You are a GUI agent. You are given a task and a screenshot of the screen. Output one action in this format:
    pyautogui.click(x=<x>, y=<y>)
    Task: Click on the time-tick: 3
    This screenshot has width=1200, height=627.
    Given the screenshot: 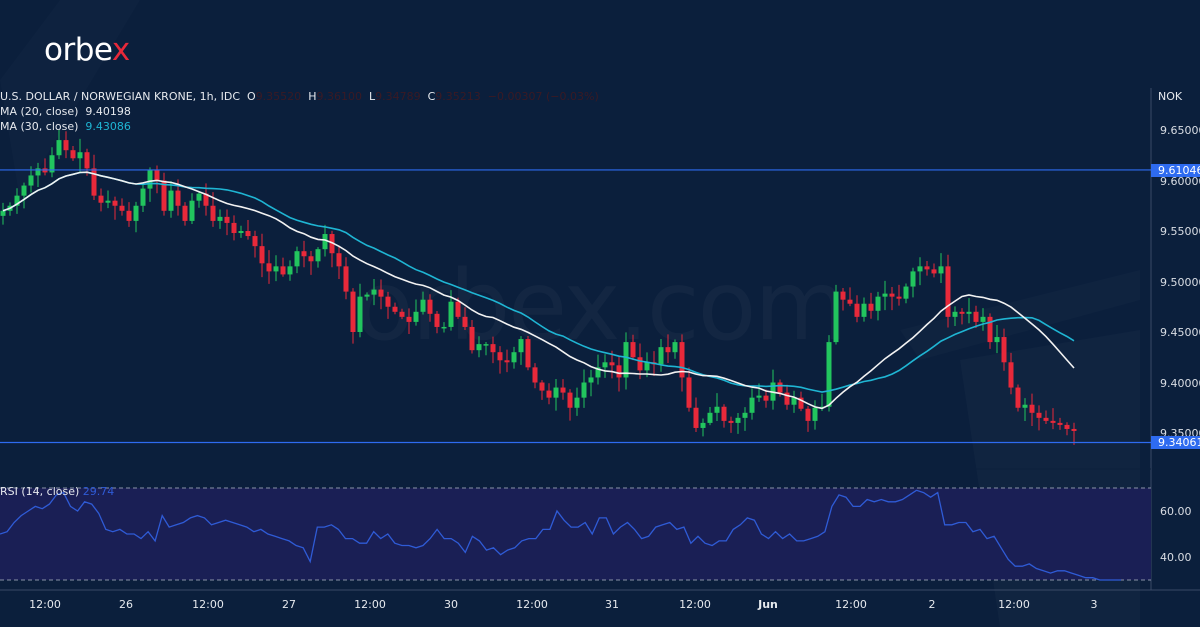 What is the action you would take?
    pyautogui.click(x=1094, y=604)
    